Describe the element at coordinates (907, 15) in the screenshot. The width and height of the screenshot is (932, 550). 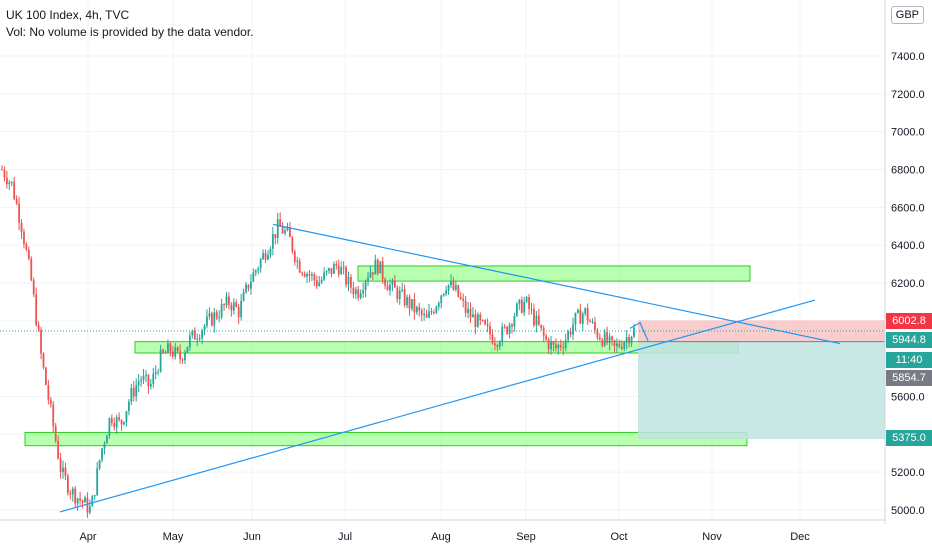
I see `currency-badge: GBP` at that location.